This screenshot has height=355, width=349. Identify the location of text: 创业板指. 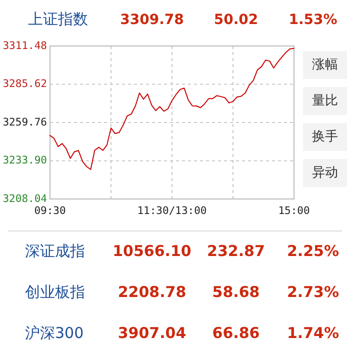
(55, 292).